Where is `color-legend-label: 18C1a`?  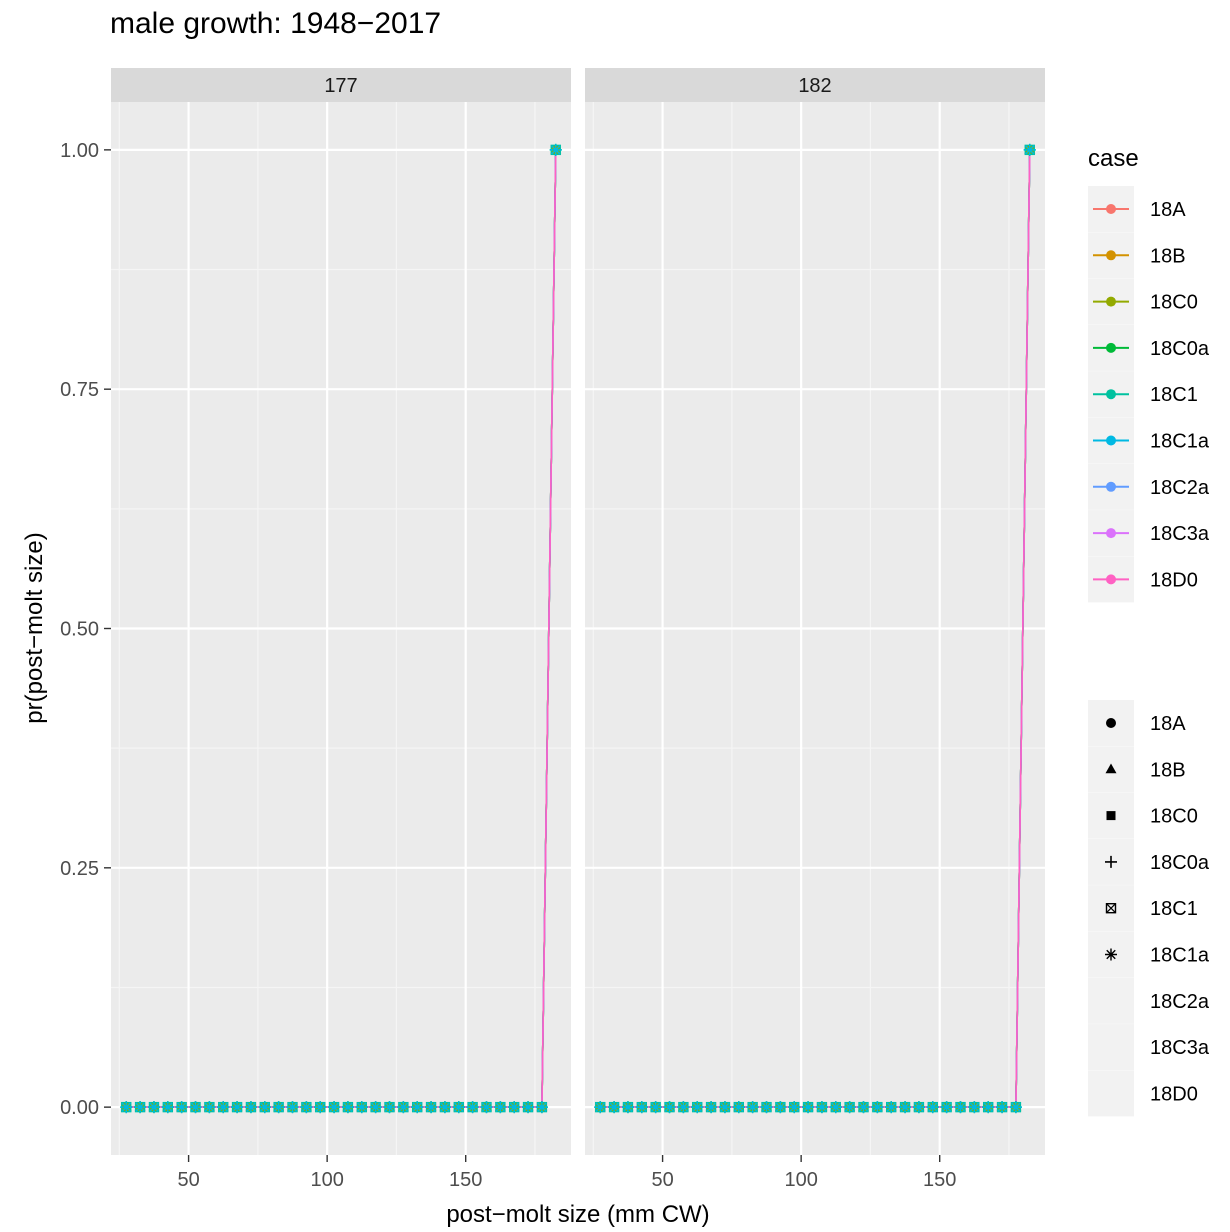
color-legend-label: 18C1a is located at coordinates (1180, 442).